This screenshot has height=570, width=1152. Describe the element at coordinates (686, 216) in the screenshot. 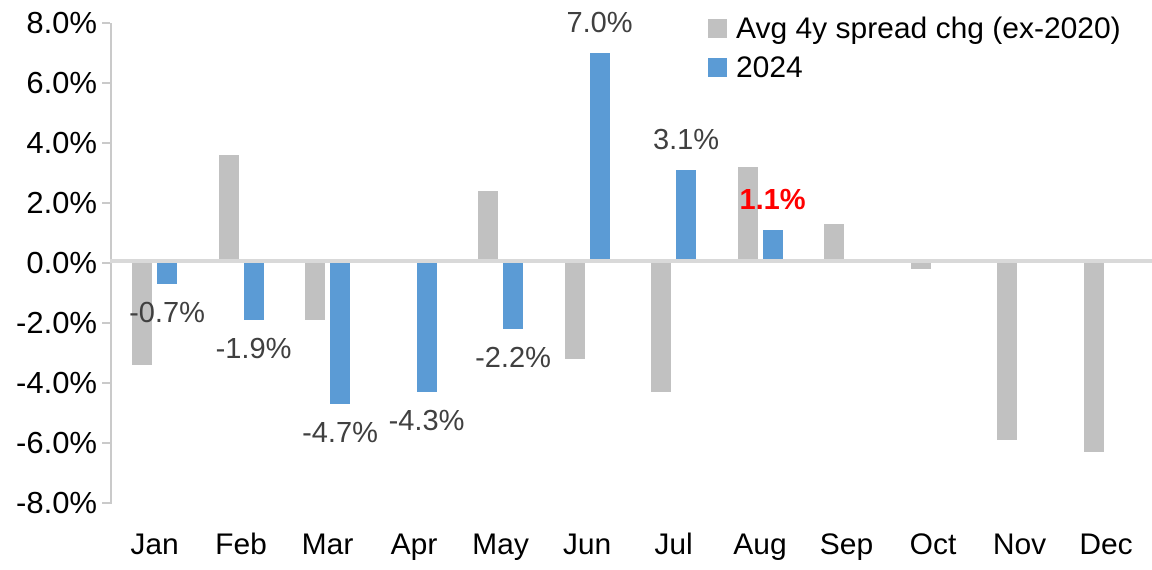

I see `bar-2024-jul` at that location.